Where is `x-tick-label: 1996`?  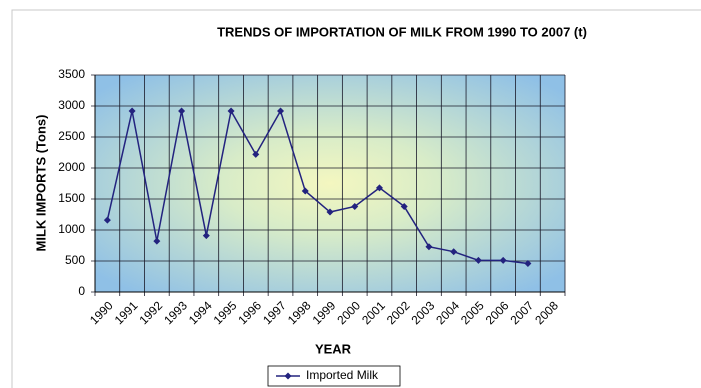
x-tick-label: 1996 is located at coordinates (249, 312).